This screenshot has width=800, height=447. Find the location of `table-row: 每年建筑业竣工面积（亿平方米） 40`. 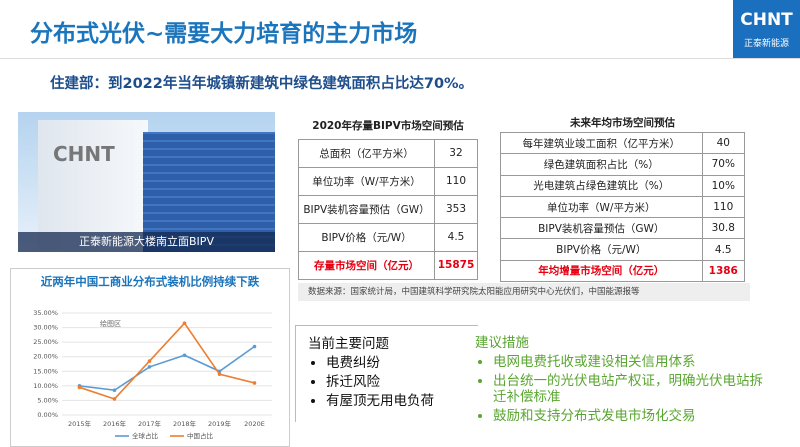

table-row: 每年建筑业竣工面积（亿平方米） 40 is located at coordinates (623, 143).